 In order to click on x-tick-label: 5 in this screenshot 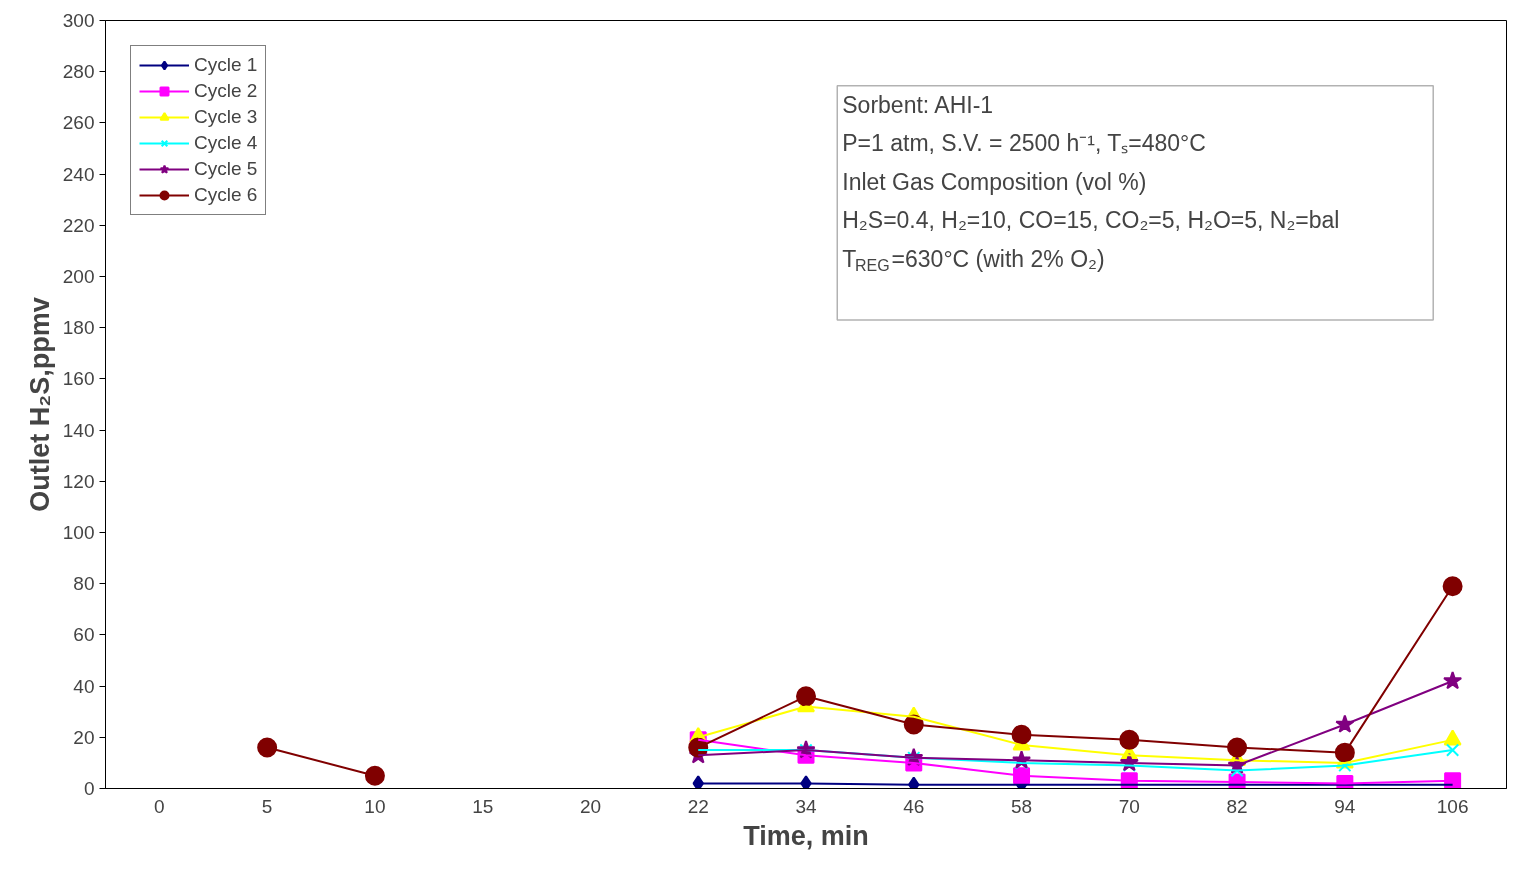, I will do `click(267, 806)`.